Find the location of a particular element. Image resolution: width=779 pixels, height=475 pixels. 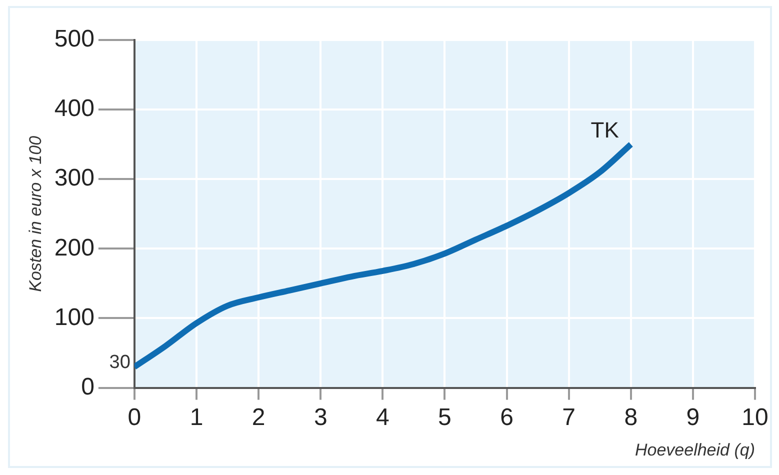

x-tick-label: 6 is located at coordinates (507, 417).